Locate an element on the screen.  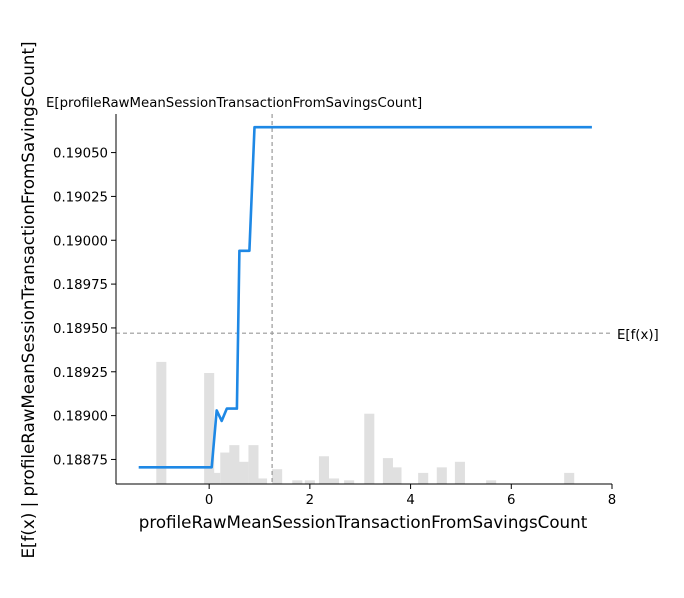
x-tick-label: 2 is located at coordinates (310, 500).